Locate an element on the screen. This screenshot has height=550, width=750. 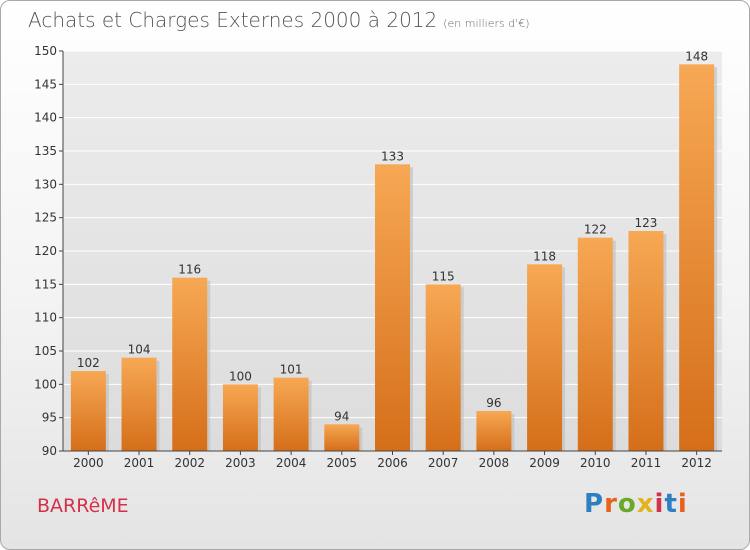
commune-name: BARRêME is located at coordinates (83, 506).